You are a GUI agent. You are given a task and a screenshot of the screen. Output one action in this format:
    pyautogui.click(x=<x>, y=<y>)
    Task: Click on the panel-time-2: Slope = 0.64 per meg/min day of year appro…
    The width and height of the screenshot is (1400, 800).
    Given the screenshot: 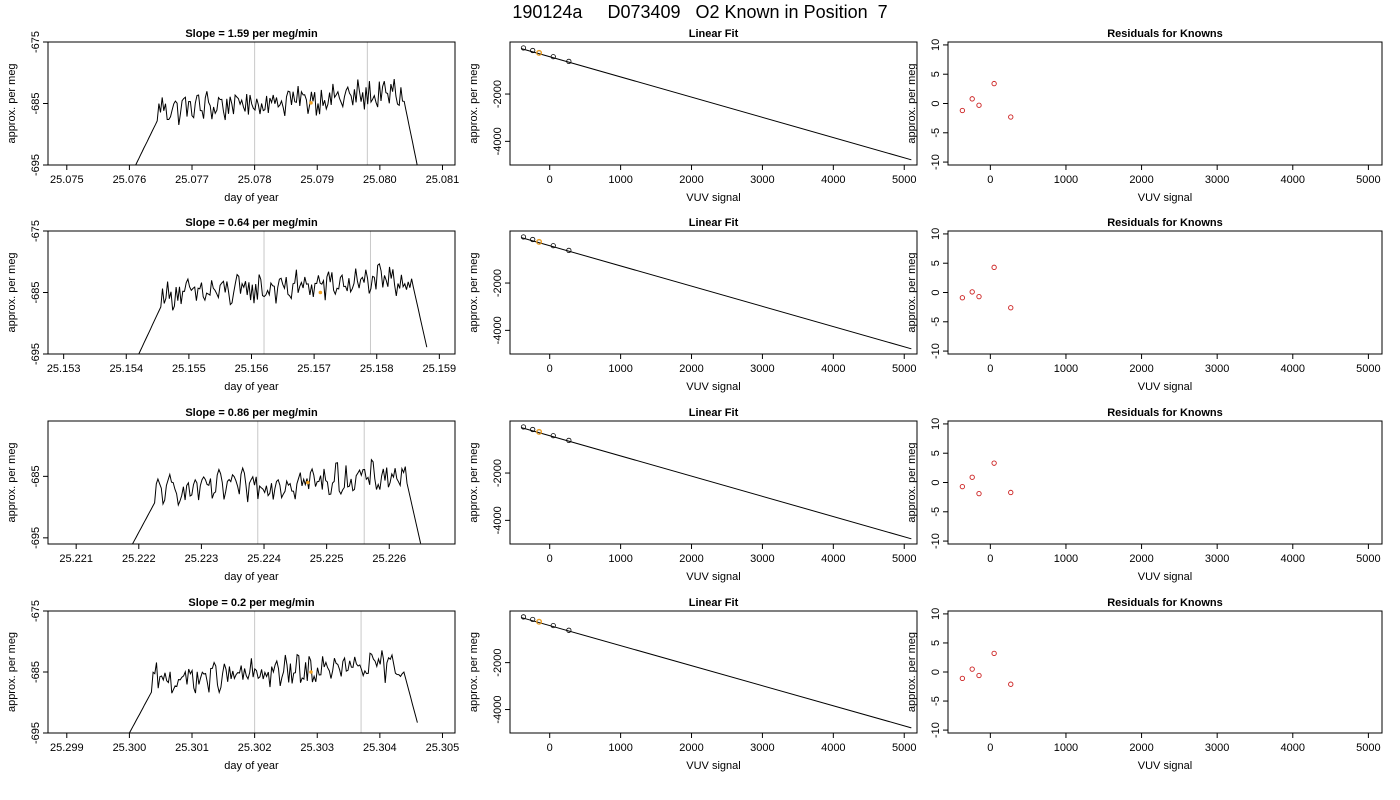 What is the action you would take?
    pyautogui.click(x=231, y=305)
    